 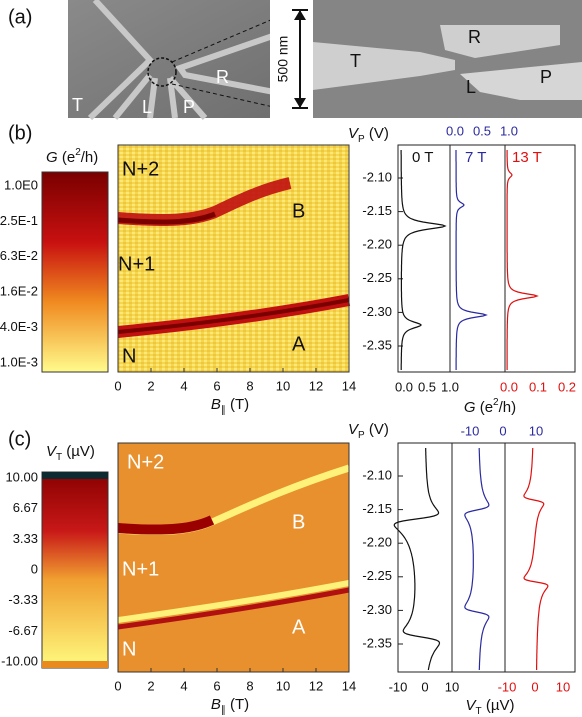 What do you see at coordinates (377, 344) in the screenshot?
I see `y-tick-label: -2.35` at bounding box center [377, 344].